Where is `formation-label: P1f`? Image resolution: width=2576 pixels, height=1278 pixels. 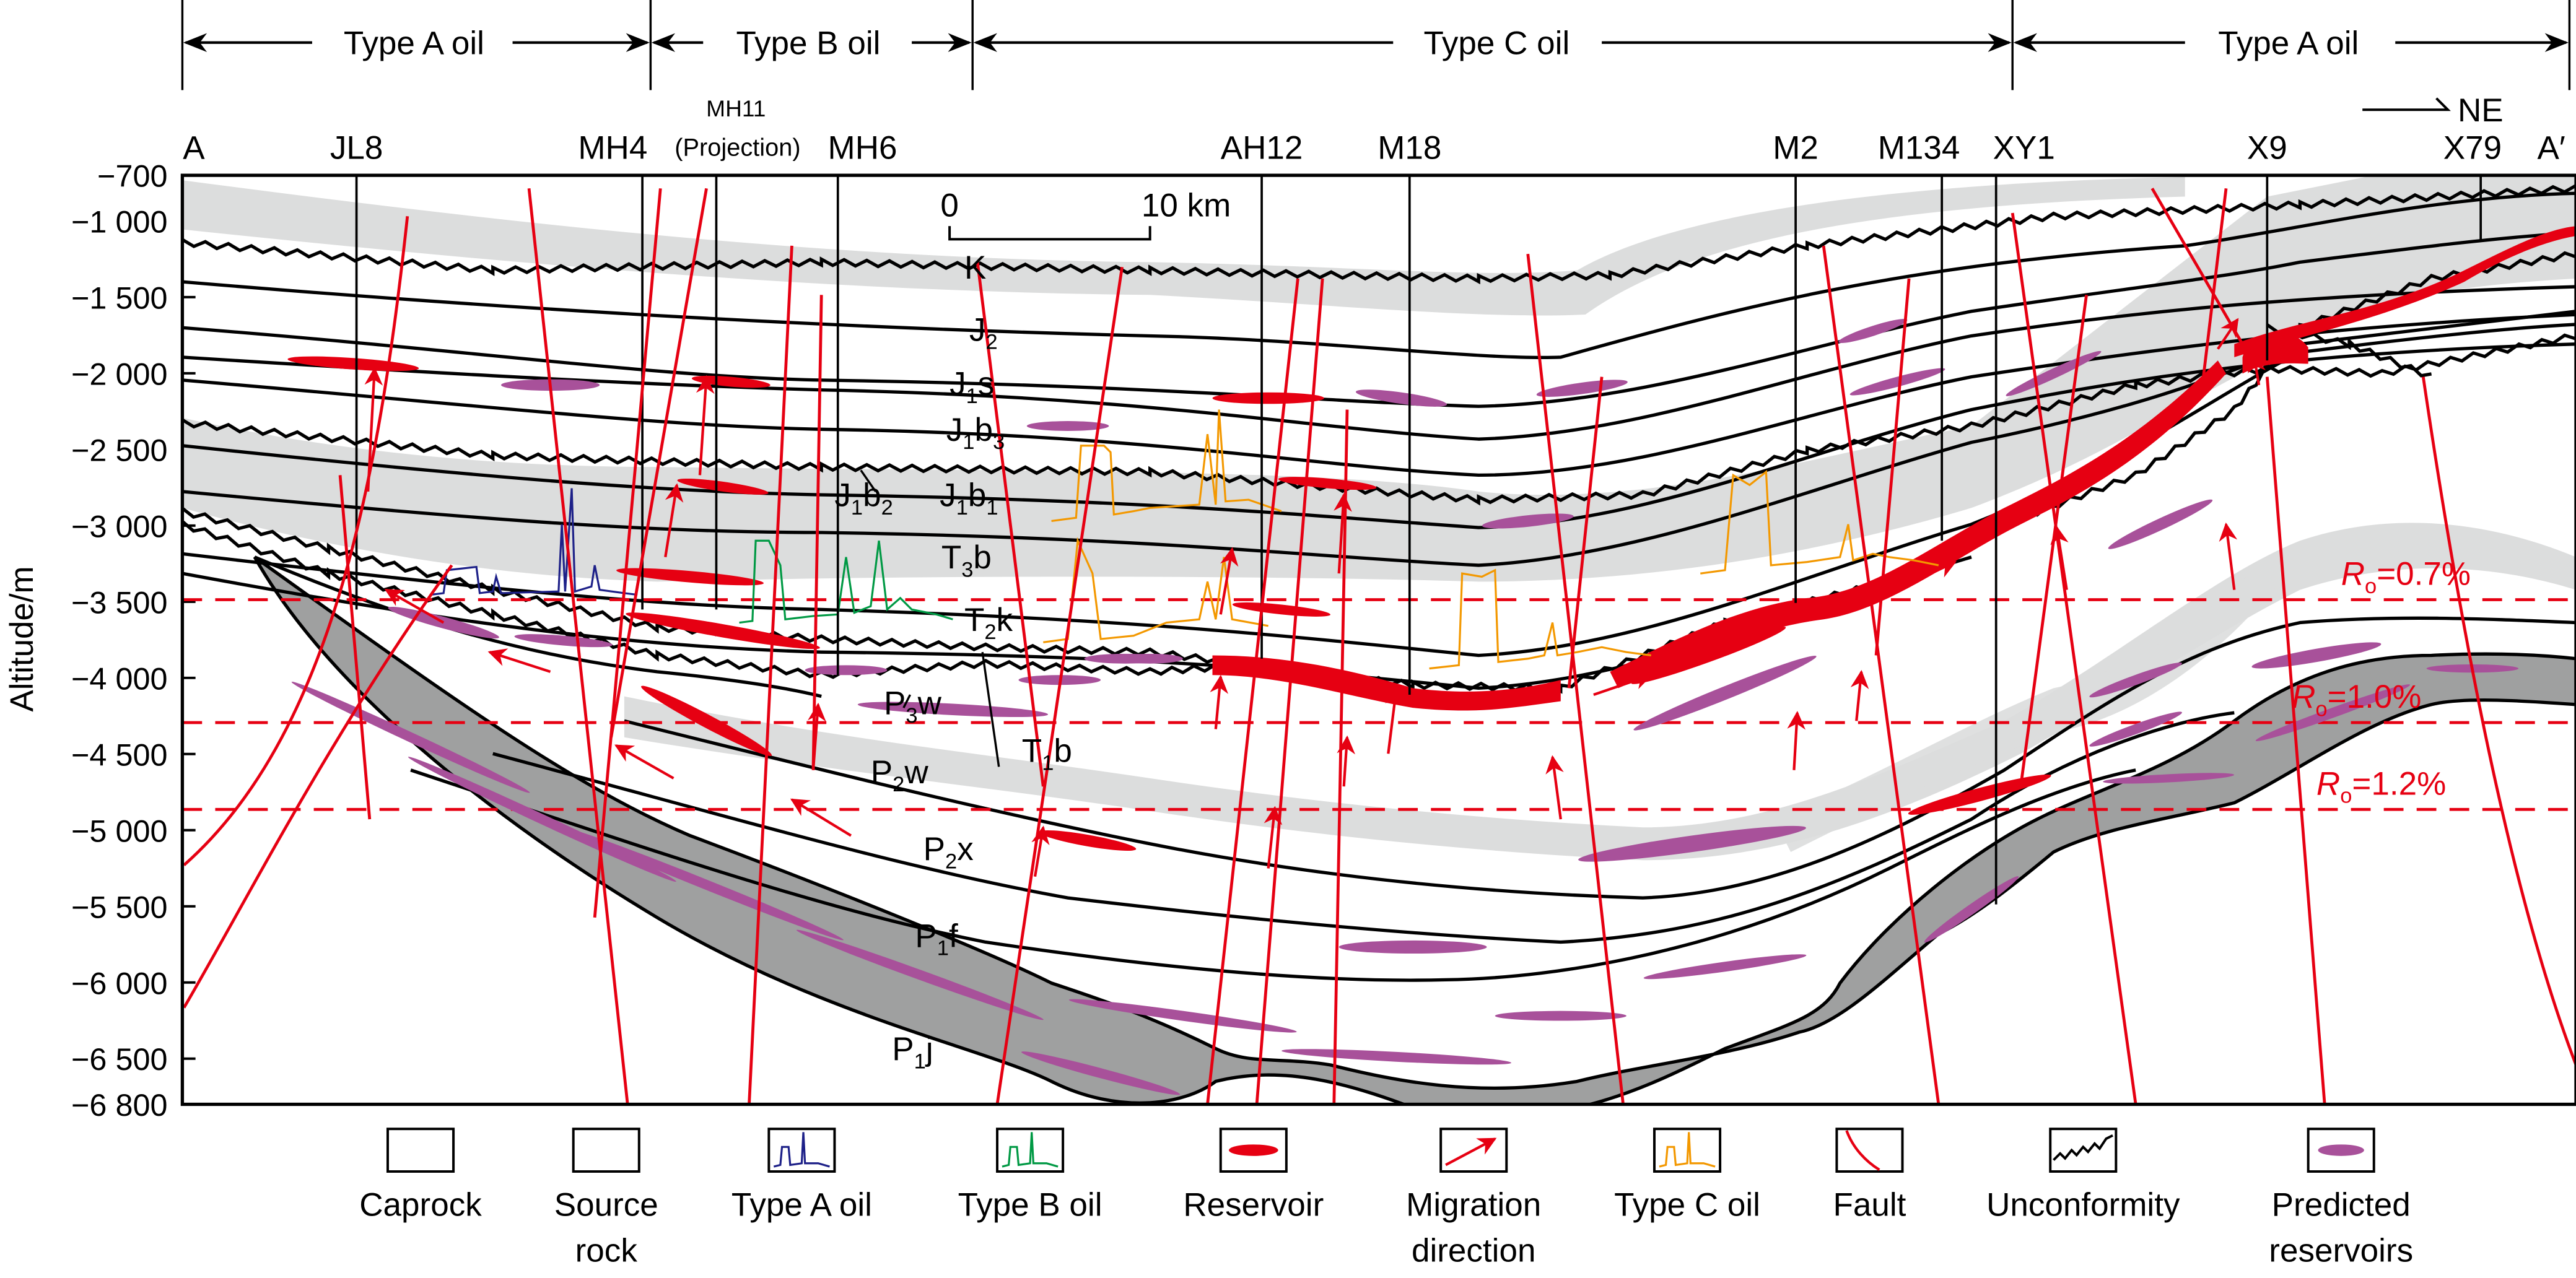
formation-label: P1f is located at coordinates (936, 939).